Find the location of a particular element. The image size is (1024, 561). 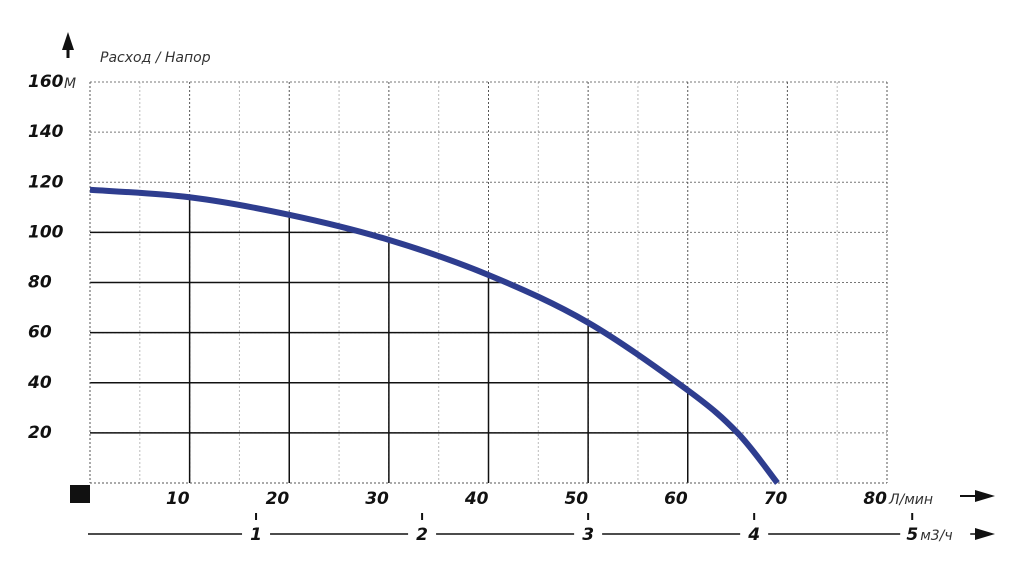

x-tick-label: 40 is located at coordinates (476, 499).